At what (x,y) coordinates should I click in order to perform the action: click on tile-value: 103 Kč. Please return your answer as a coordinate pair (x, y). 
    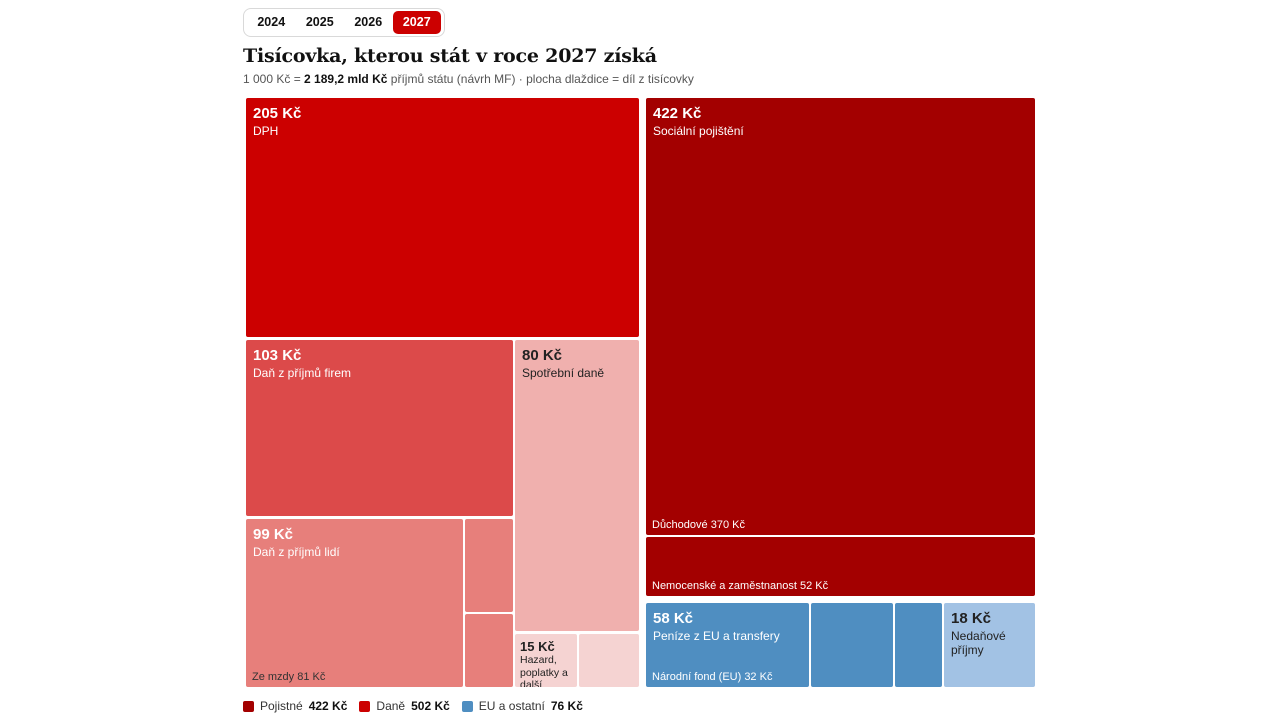
    Looking at the image, I should click on (277, 355).